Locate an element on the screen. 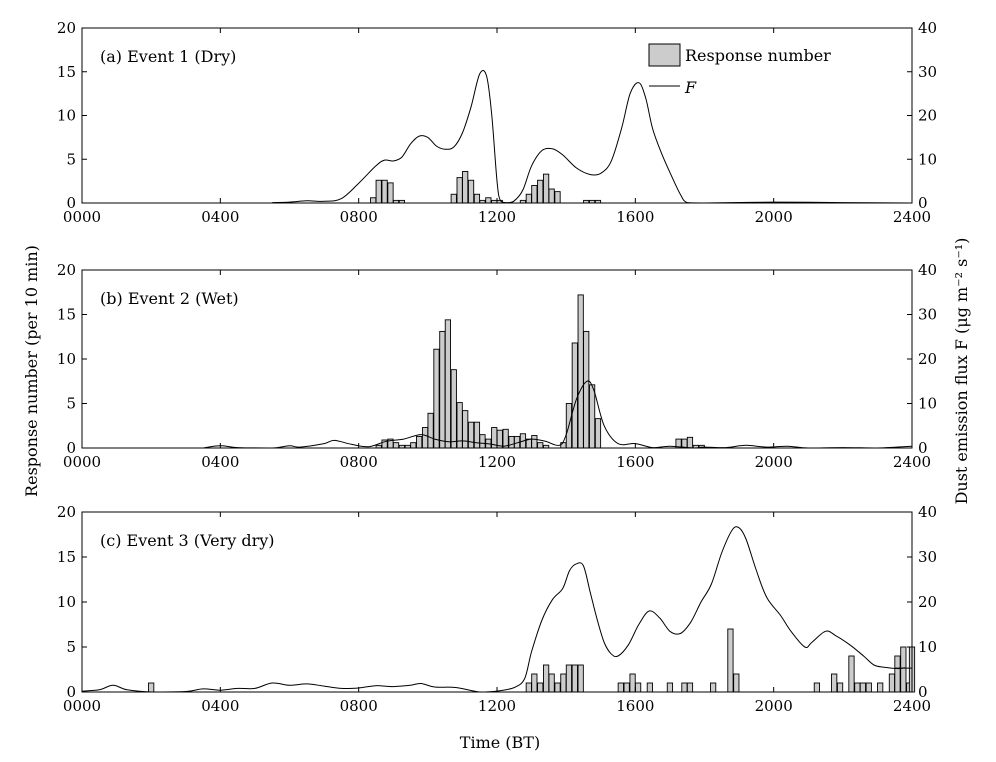 The width and height of the screenshot is (996, 762). x-tick-label: 1600 is located at coordinates (635, 706).